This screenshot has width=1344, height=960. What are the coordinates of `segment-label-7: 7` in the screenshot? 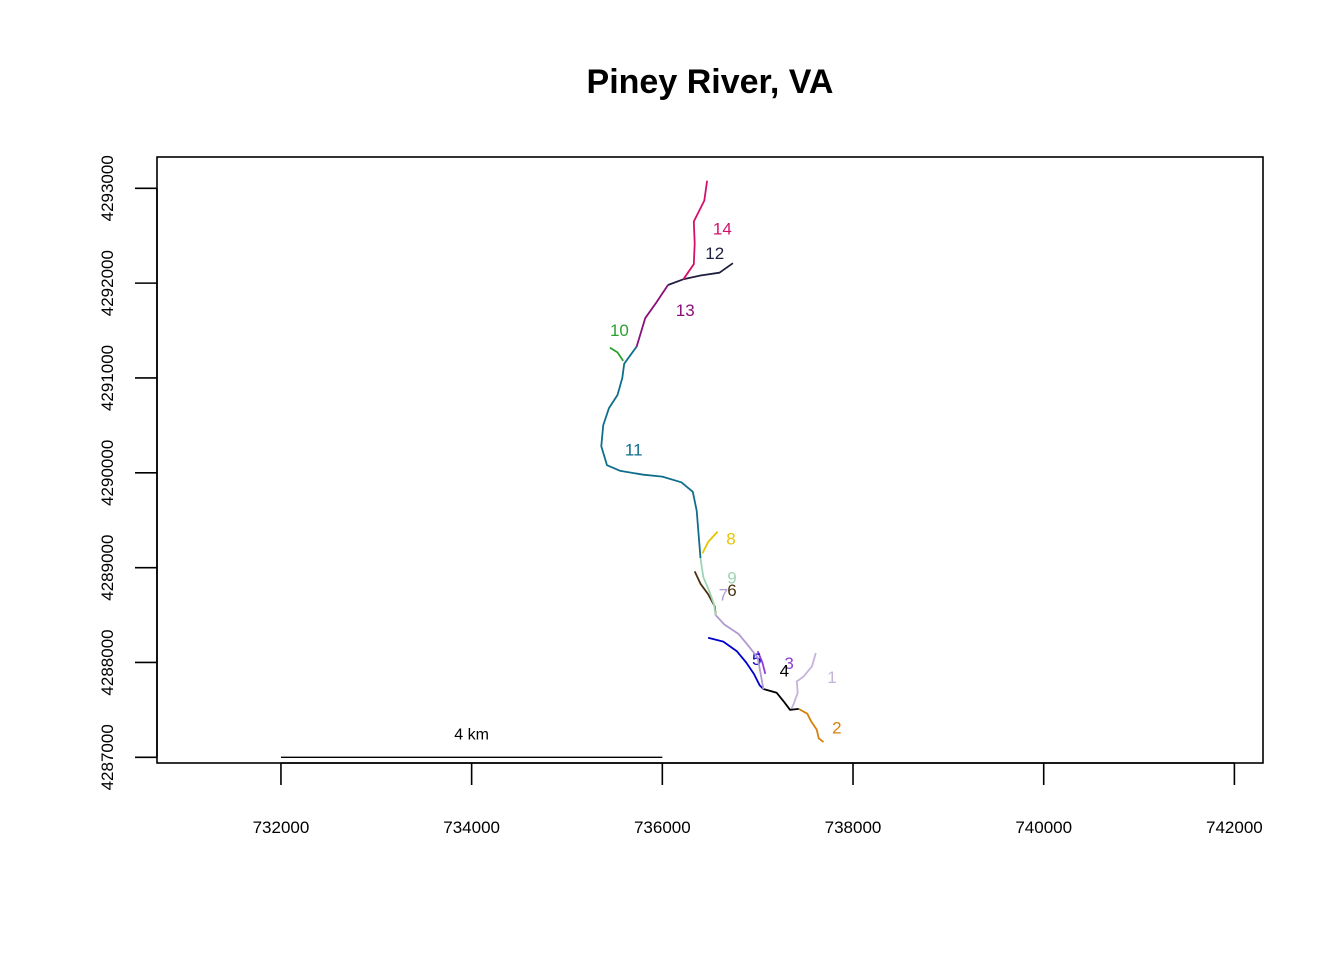 It's located at (723, 595).